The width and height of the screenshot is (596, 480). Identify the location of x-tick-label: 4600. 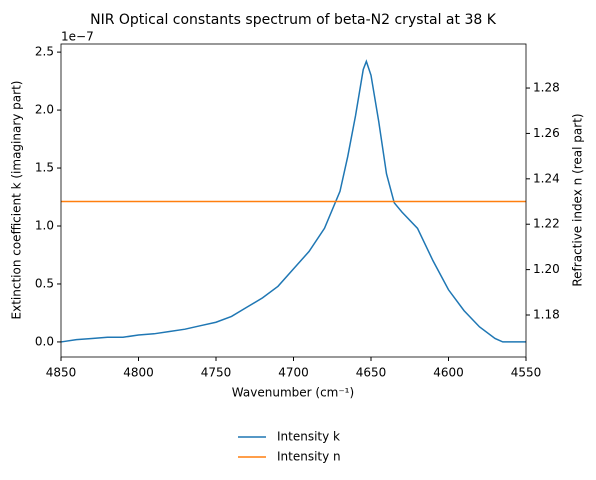
(448, 373).